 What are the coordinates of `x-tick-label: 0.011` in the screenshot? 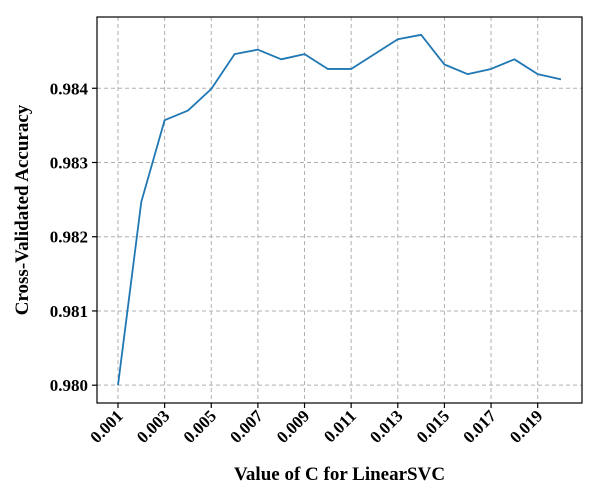 It's located at (340, 426).